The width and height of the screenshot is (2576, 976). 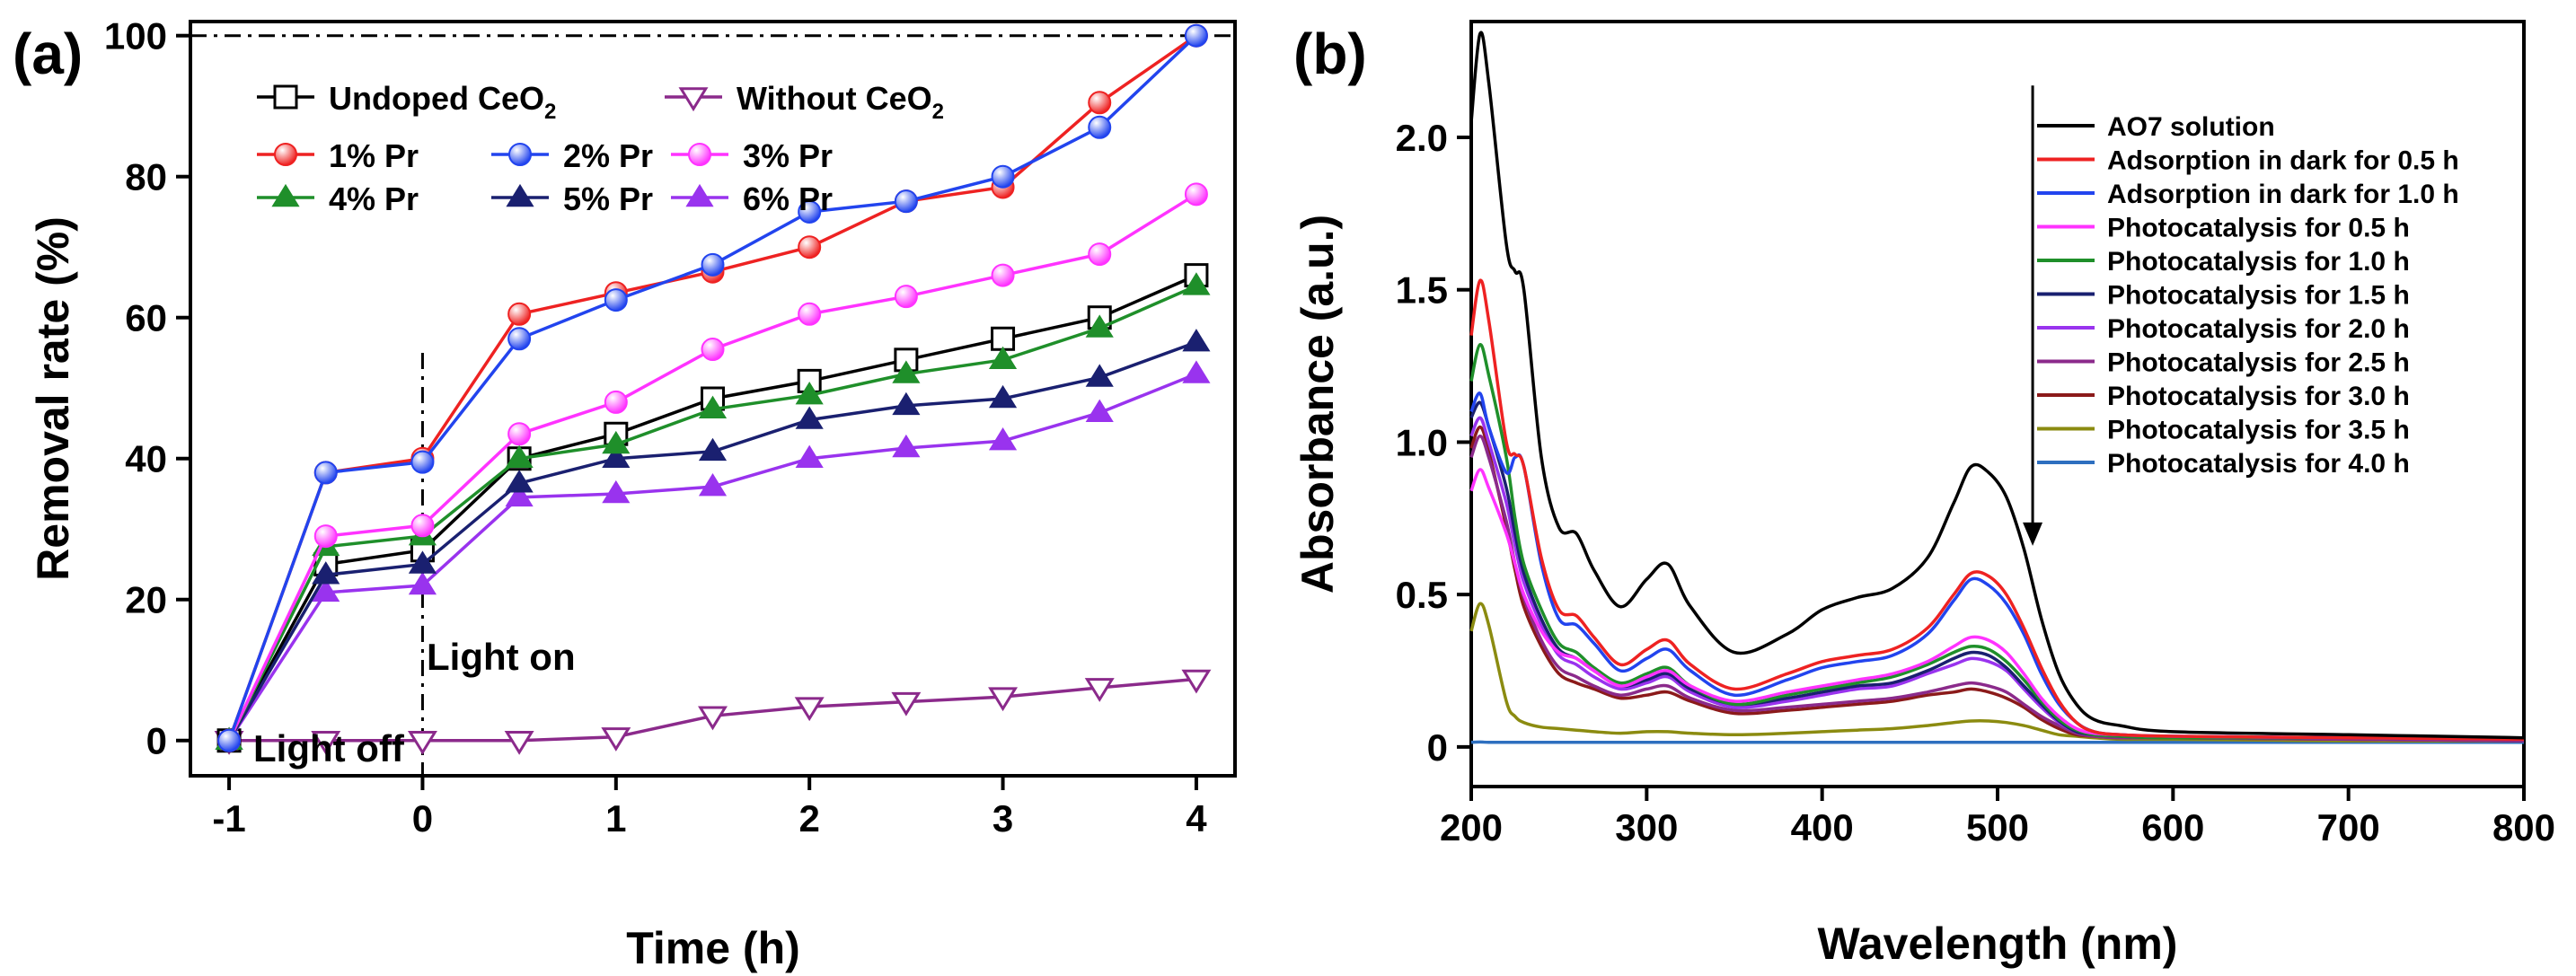 What do you see at coordinates (146, 318) in the screenshot?
I see `panel-a-y-tick-label: 60` at bounding box center [146, 318].